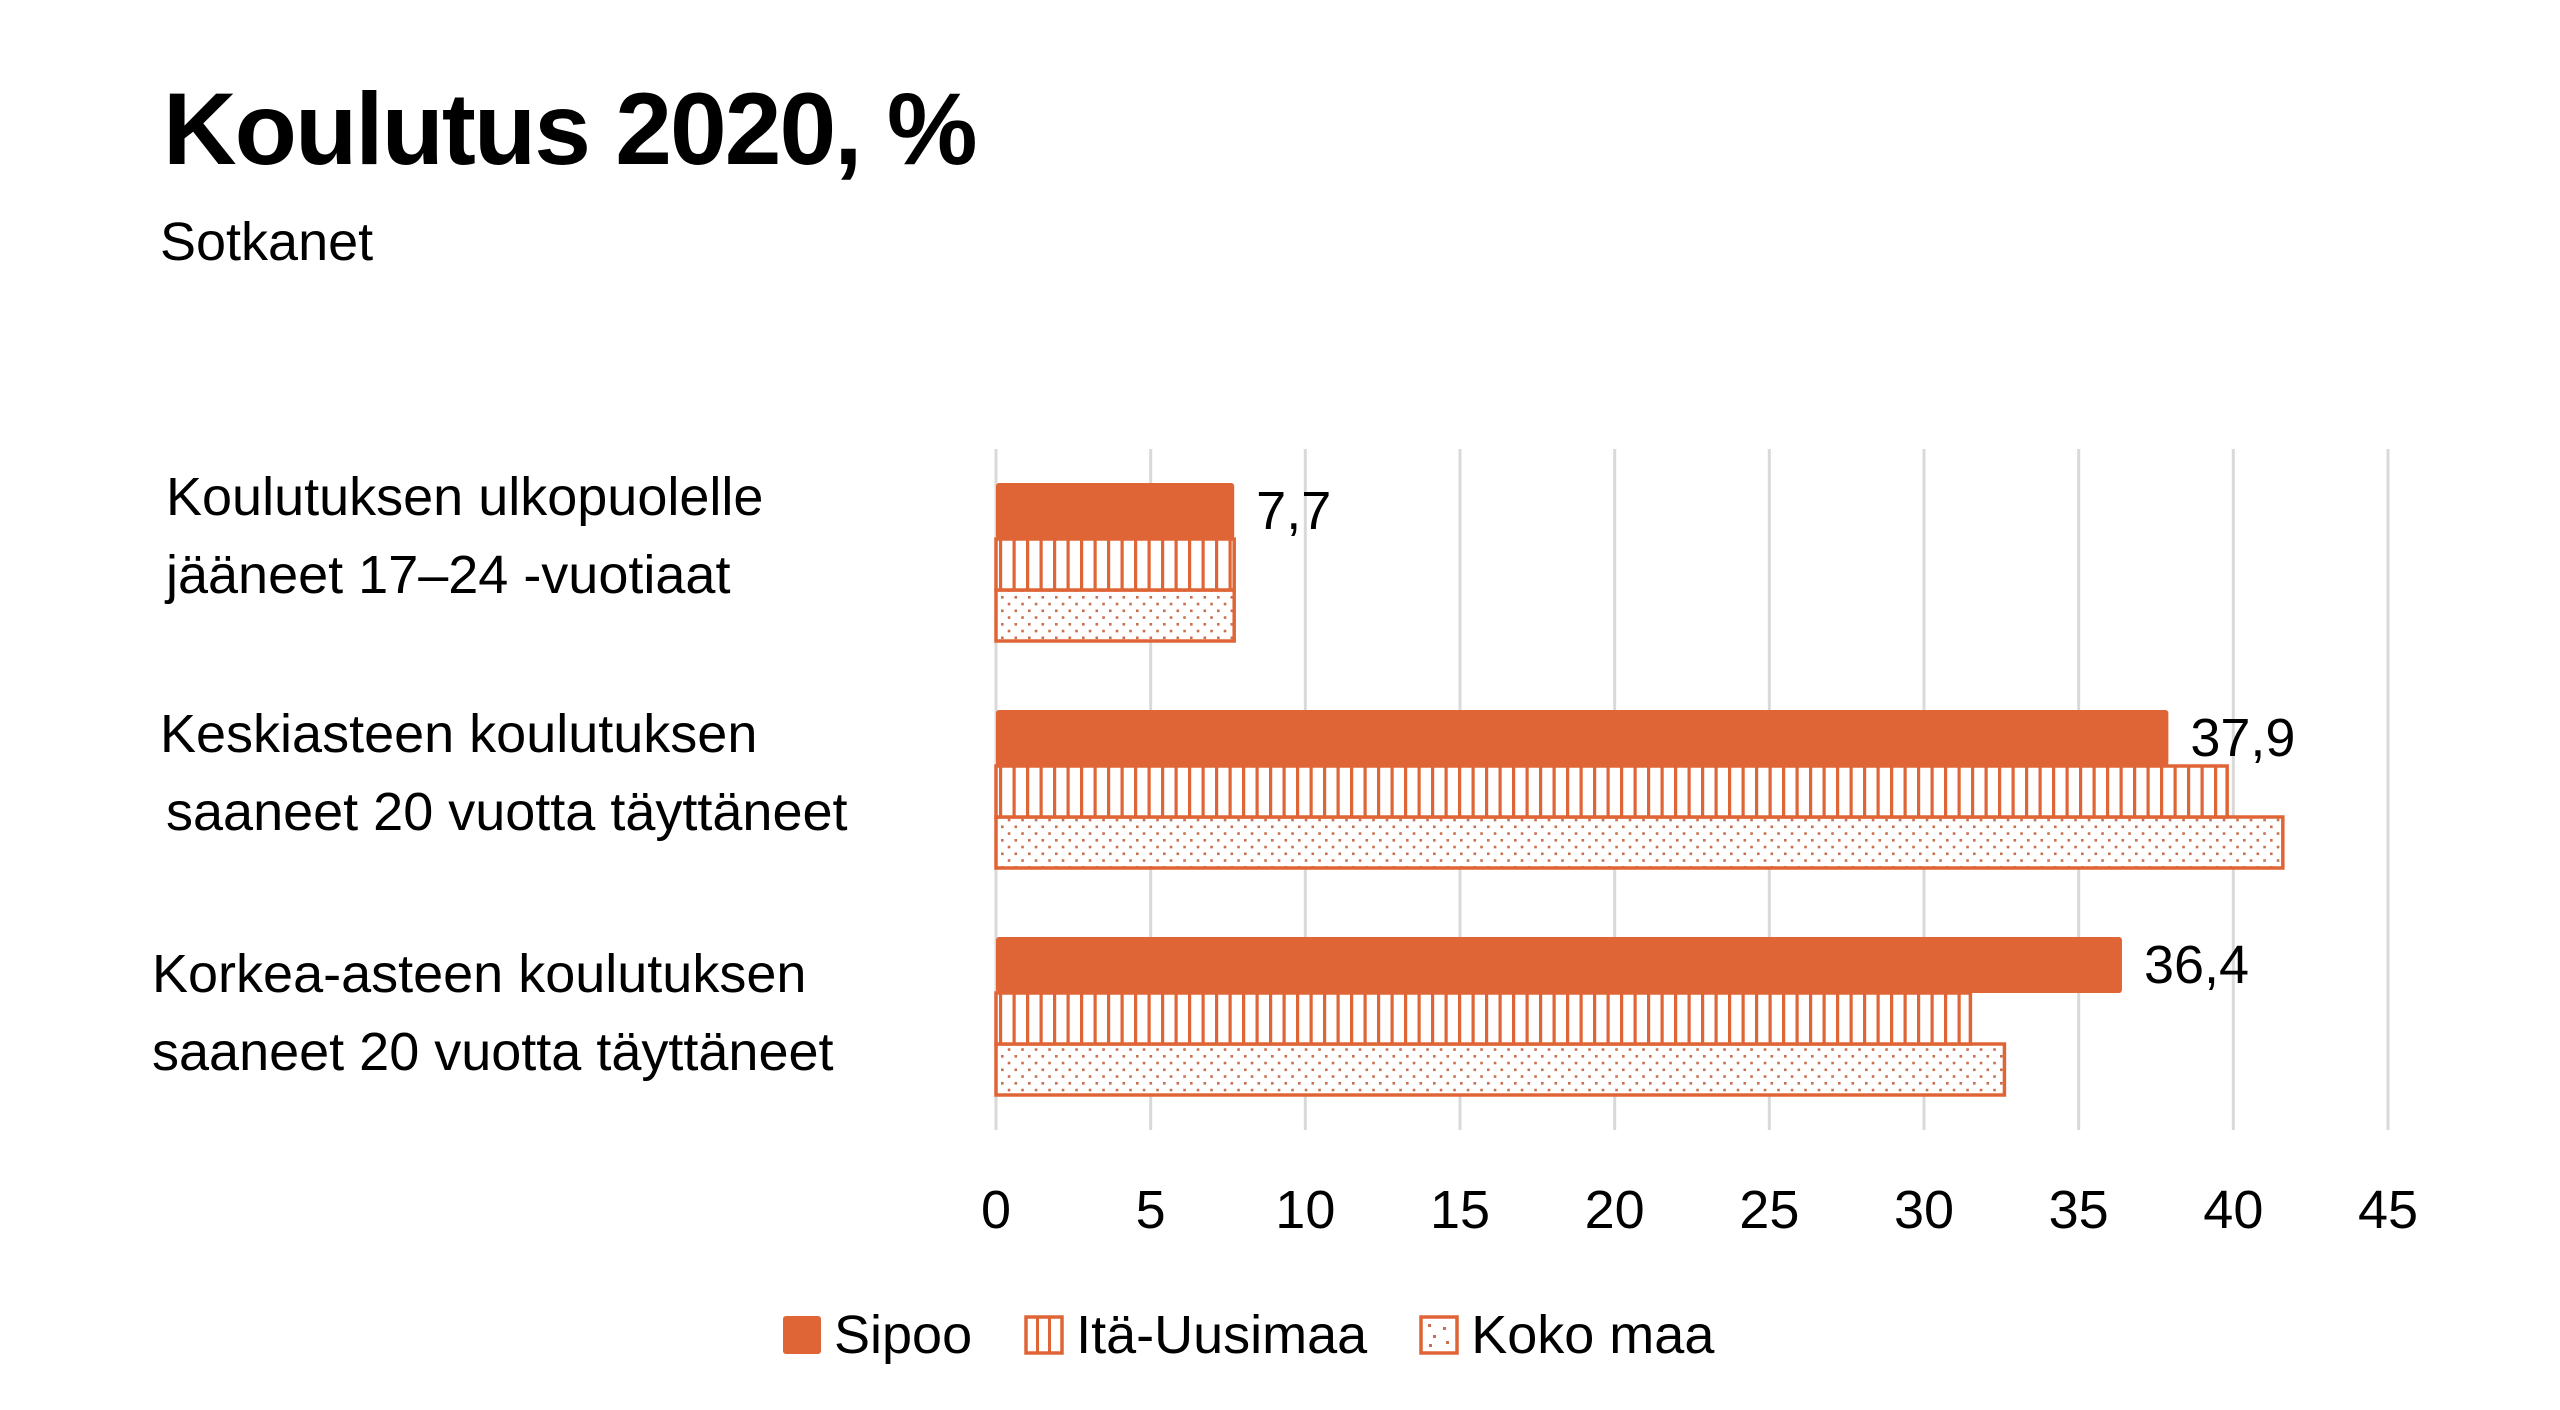  Describe the element at coordinates (570, 129) in the screenshot. I see `chart-title: Koulutus 2020, %` at that location.